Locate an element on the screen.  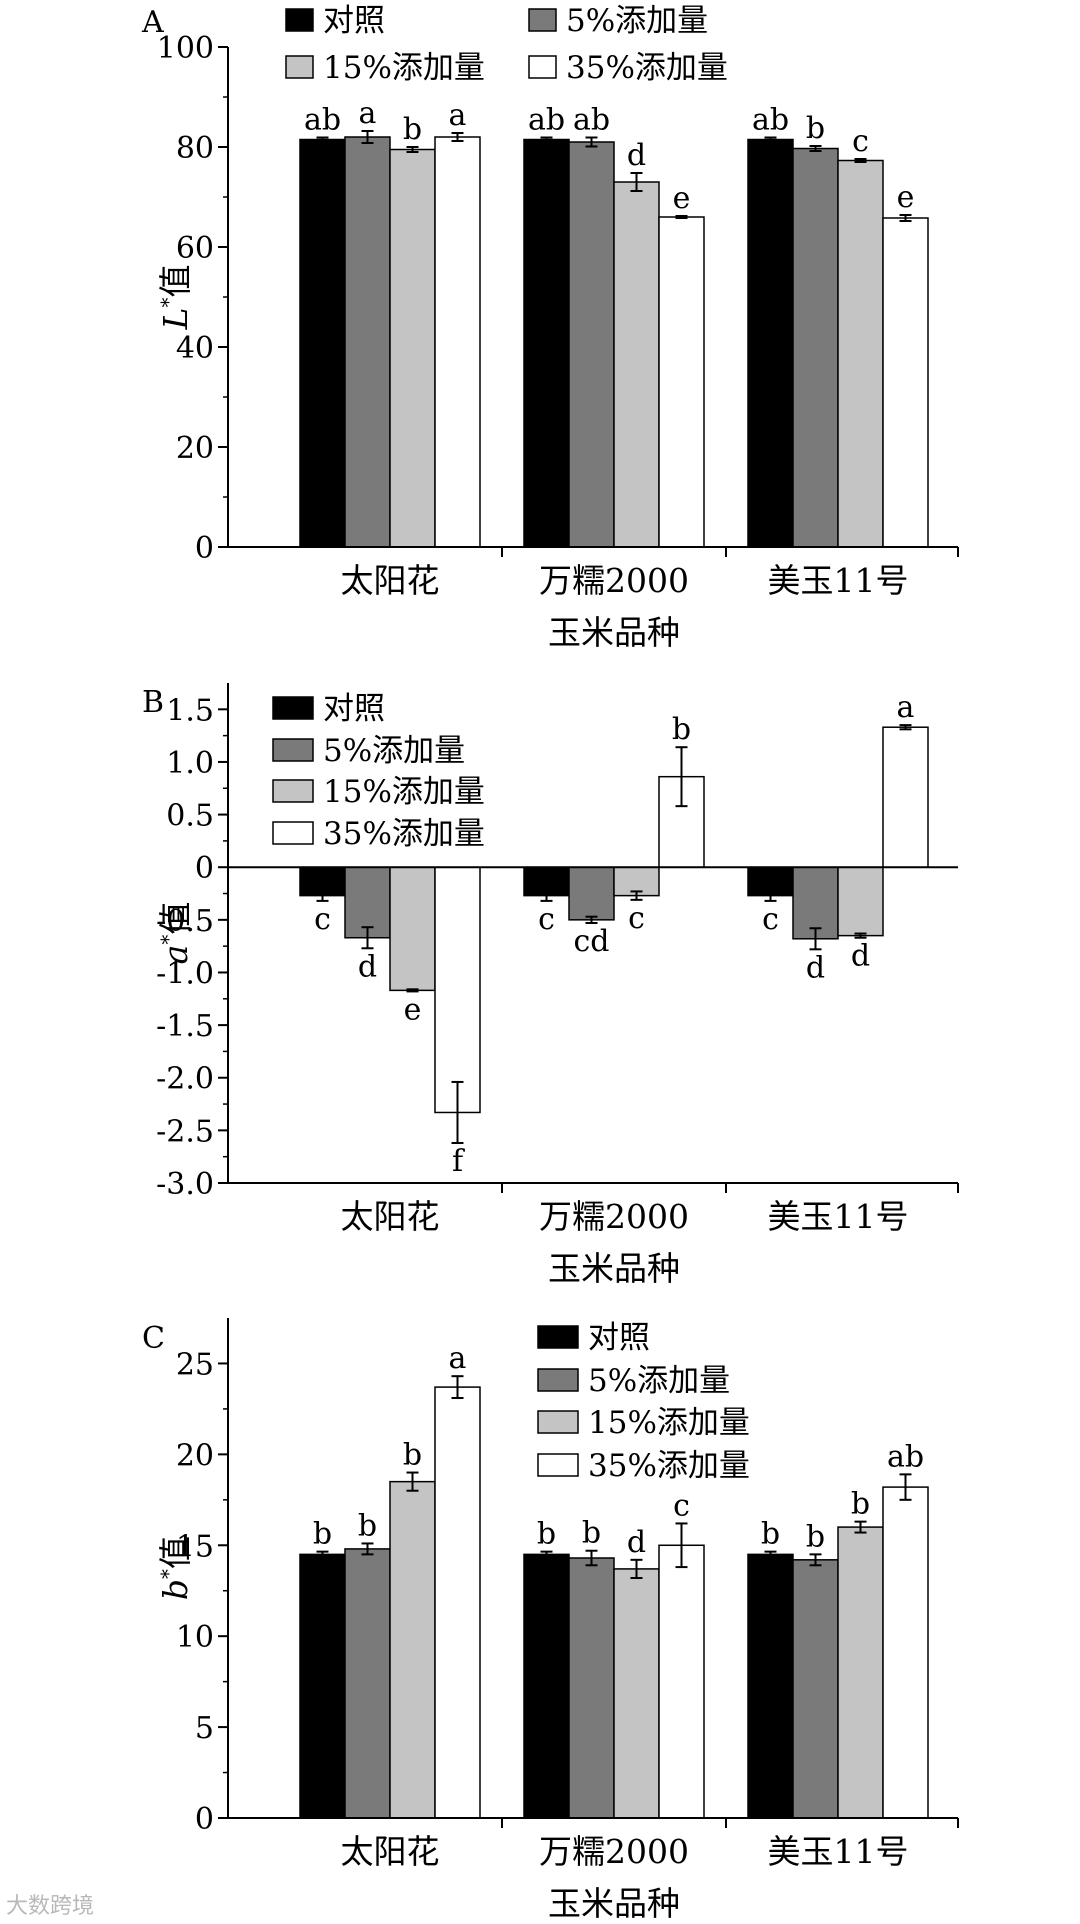
y-tick-label: 60 is located at coordinates (195, 248).